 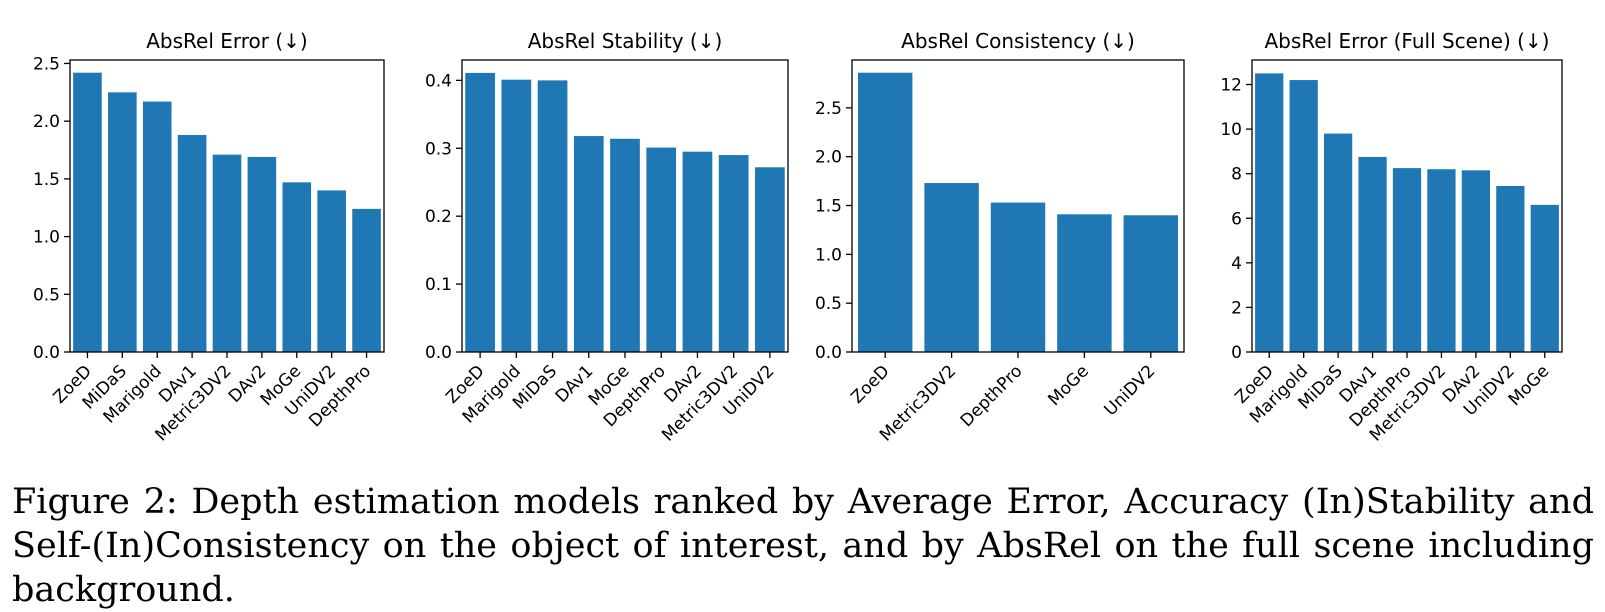 I want to click on chart-2-title: AbsRel Stability (↓), so click(x=625, y=41).